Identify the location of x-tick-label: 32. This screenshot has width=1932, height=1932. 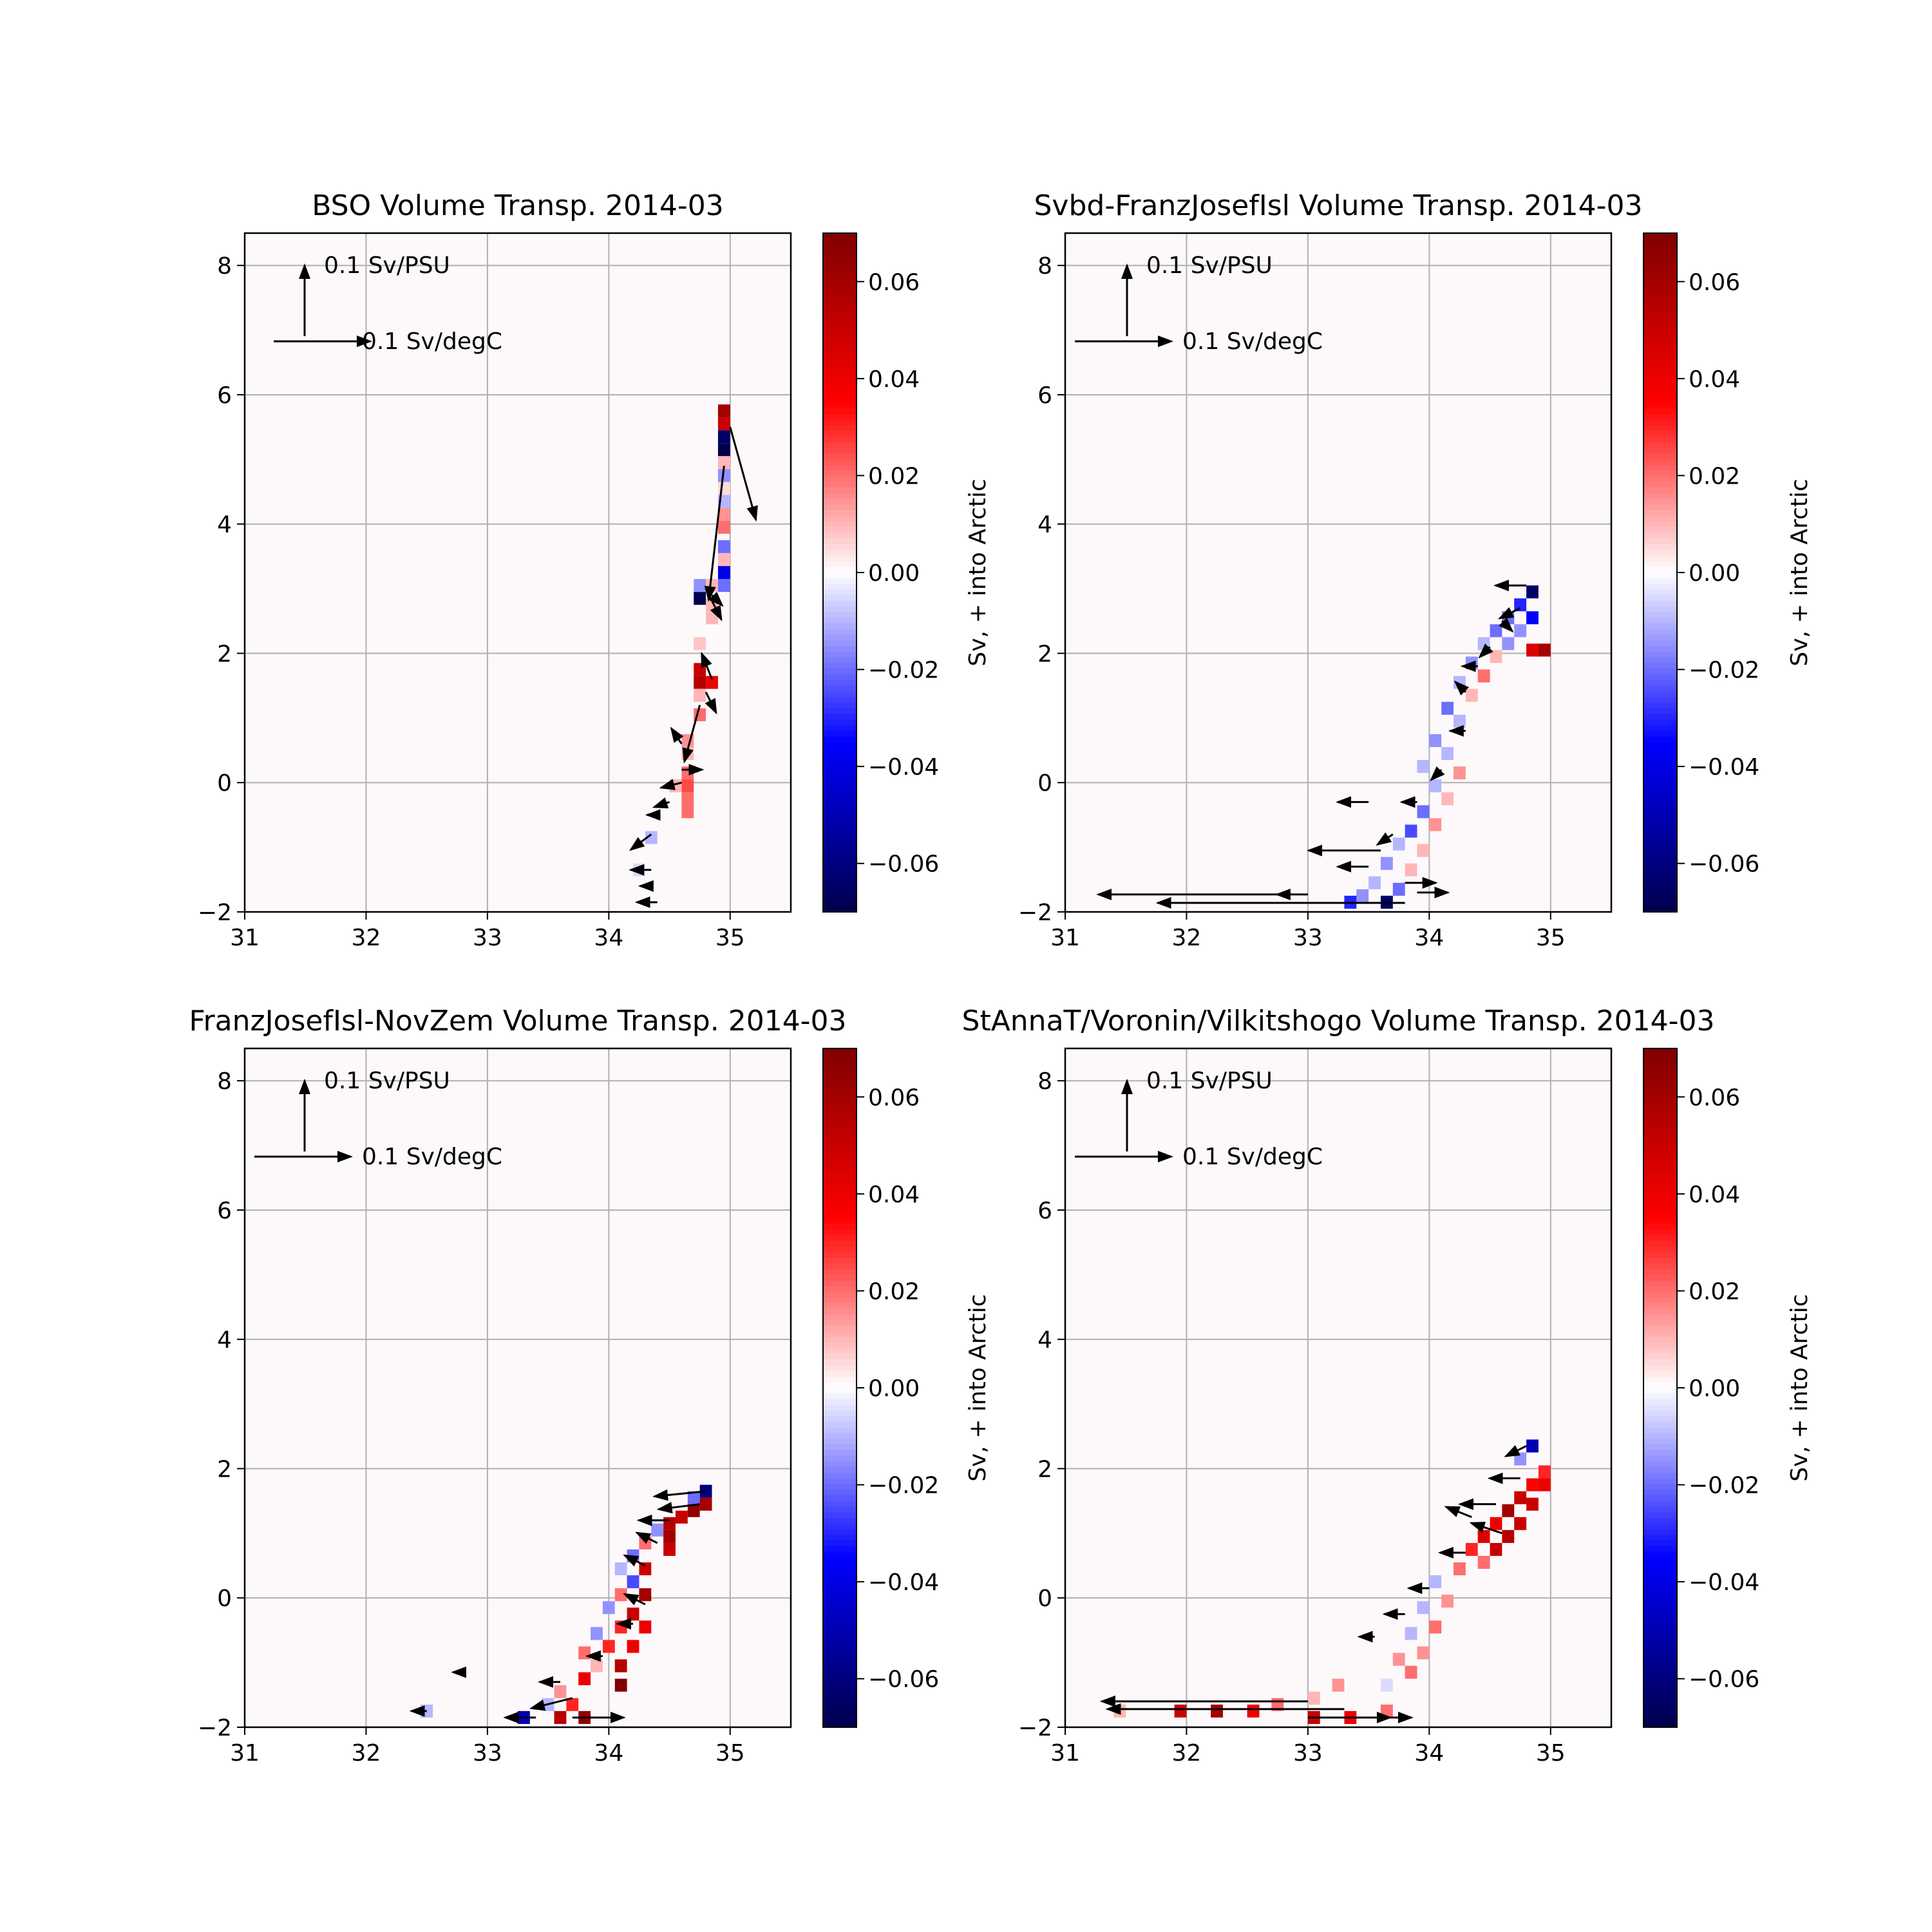
(366, 938).